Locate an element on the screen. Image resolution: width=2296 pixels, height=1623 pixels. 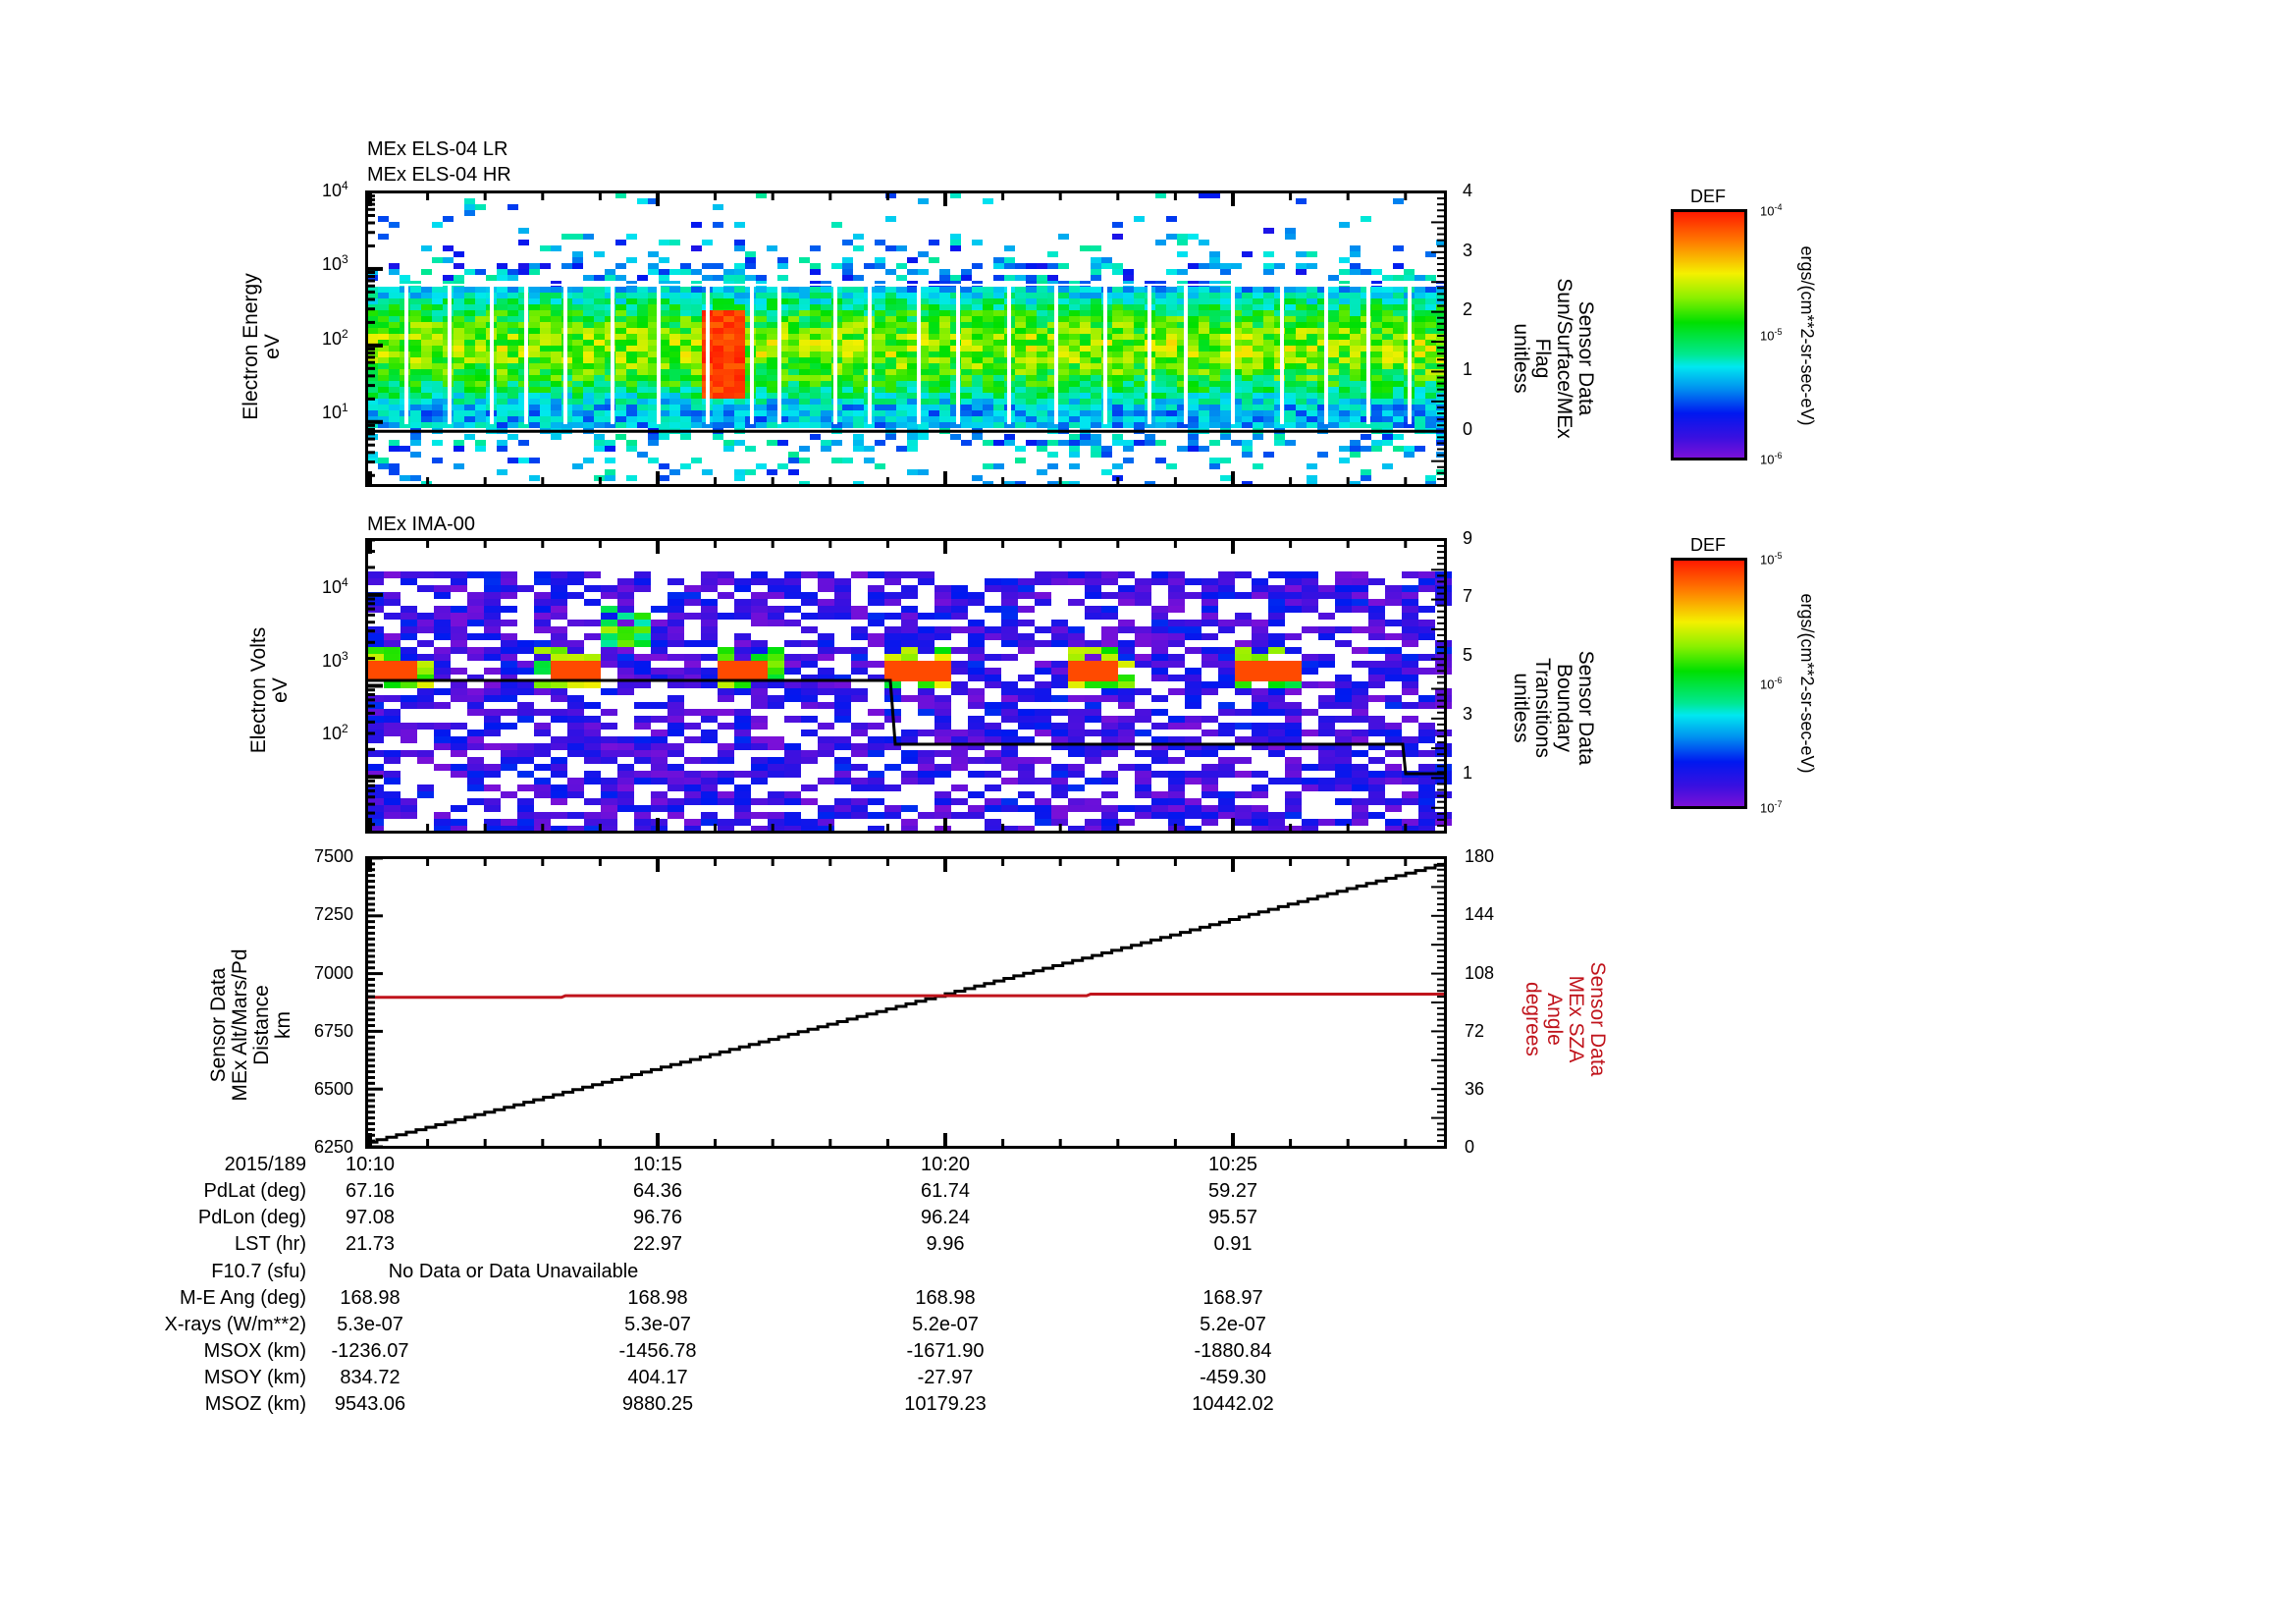
panel1-y2tick: 0 is located at coordinates (1468, 429).